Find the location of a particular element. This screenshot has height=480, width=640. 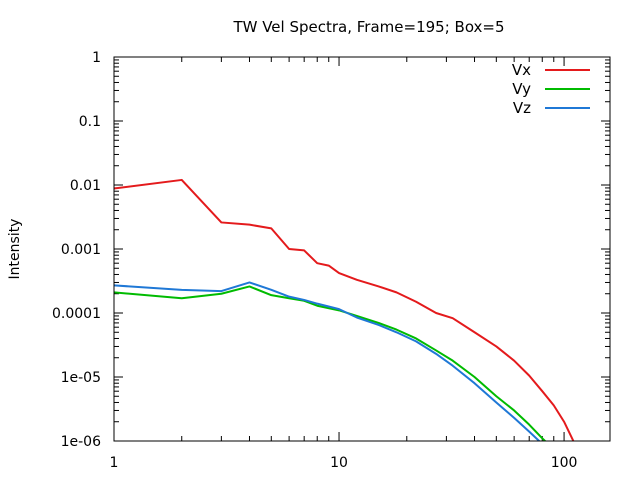

y-tick-label: 0.001 is located at coordinates (81, 250).